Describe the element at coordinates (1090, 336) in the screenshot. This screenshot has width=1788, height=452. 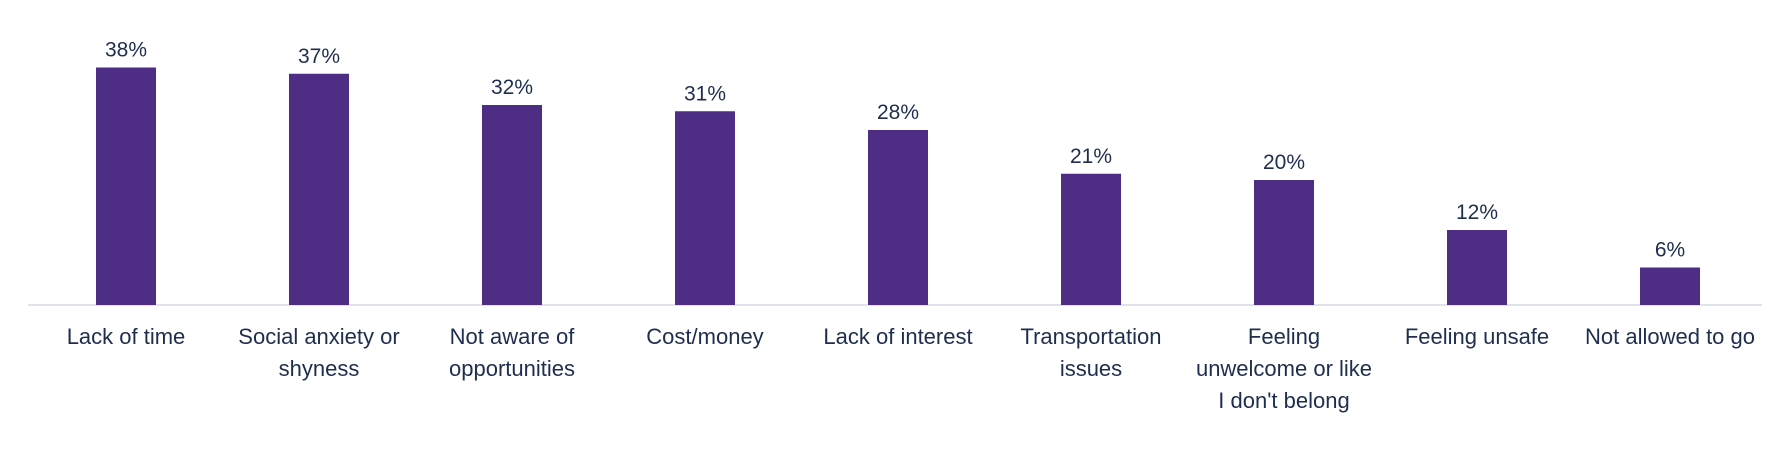
I see `category-label-line: Transportation` at that location.